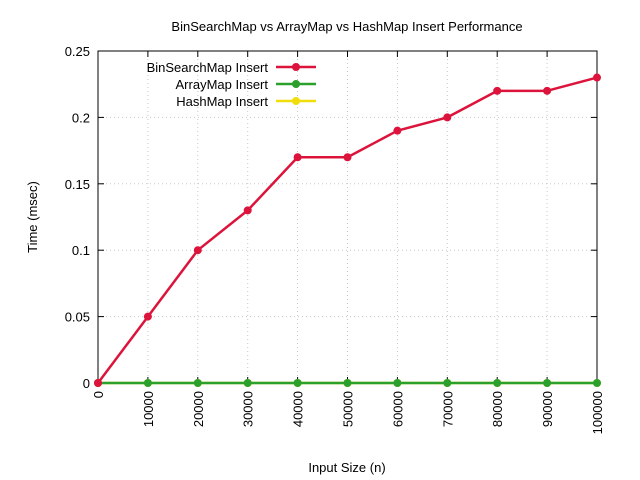 The image size is (640, 480). What do you see at coordinates (298, 409) in the screenshot?
I see `x-tick-label: 40000` at bounding box center [298, 409].